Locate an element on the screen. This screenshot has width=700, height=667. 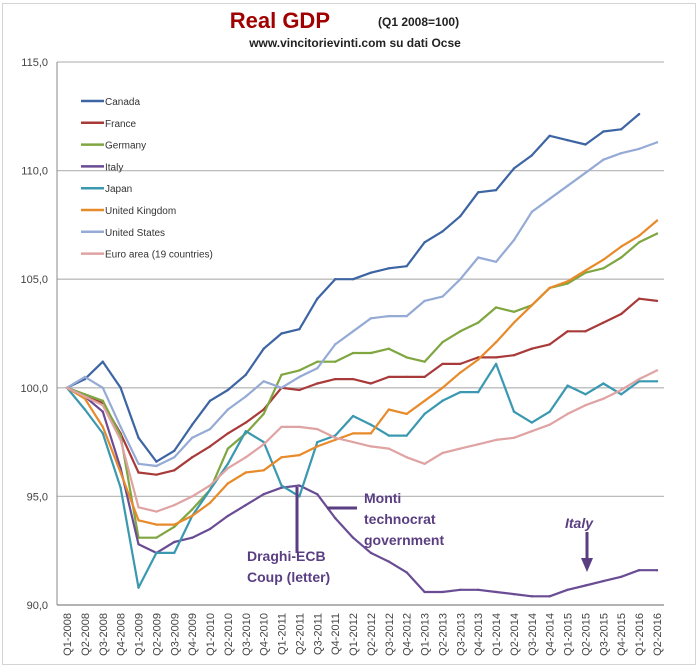
annotation-monti: technocrat is located at coordinates (400, 519).